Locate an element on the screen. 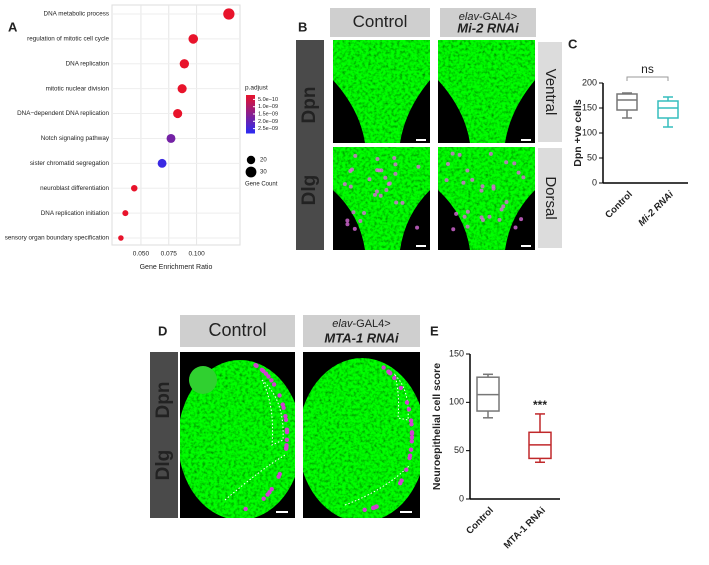 This screenshot has width=709, height=565. colorbar-label: 1.5e−09 is located at coordinates (268, 114).